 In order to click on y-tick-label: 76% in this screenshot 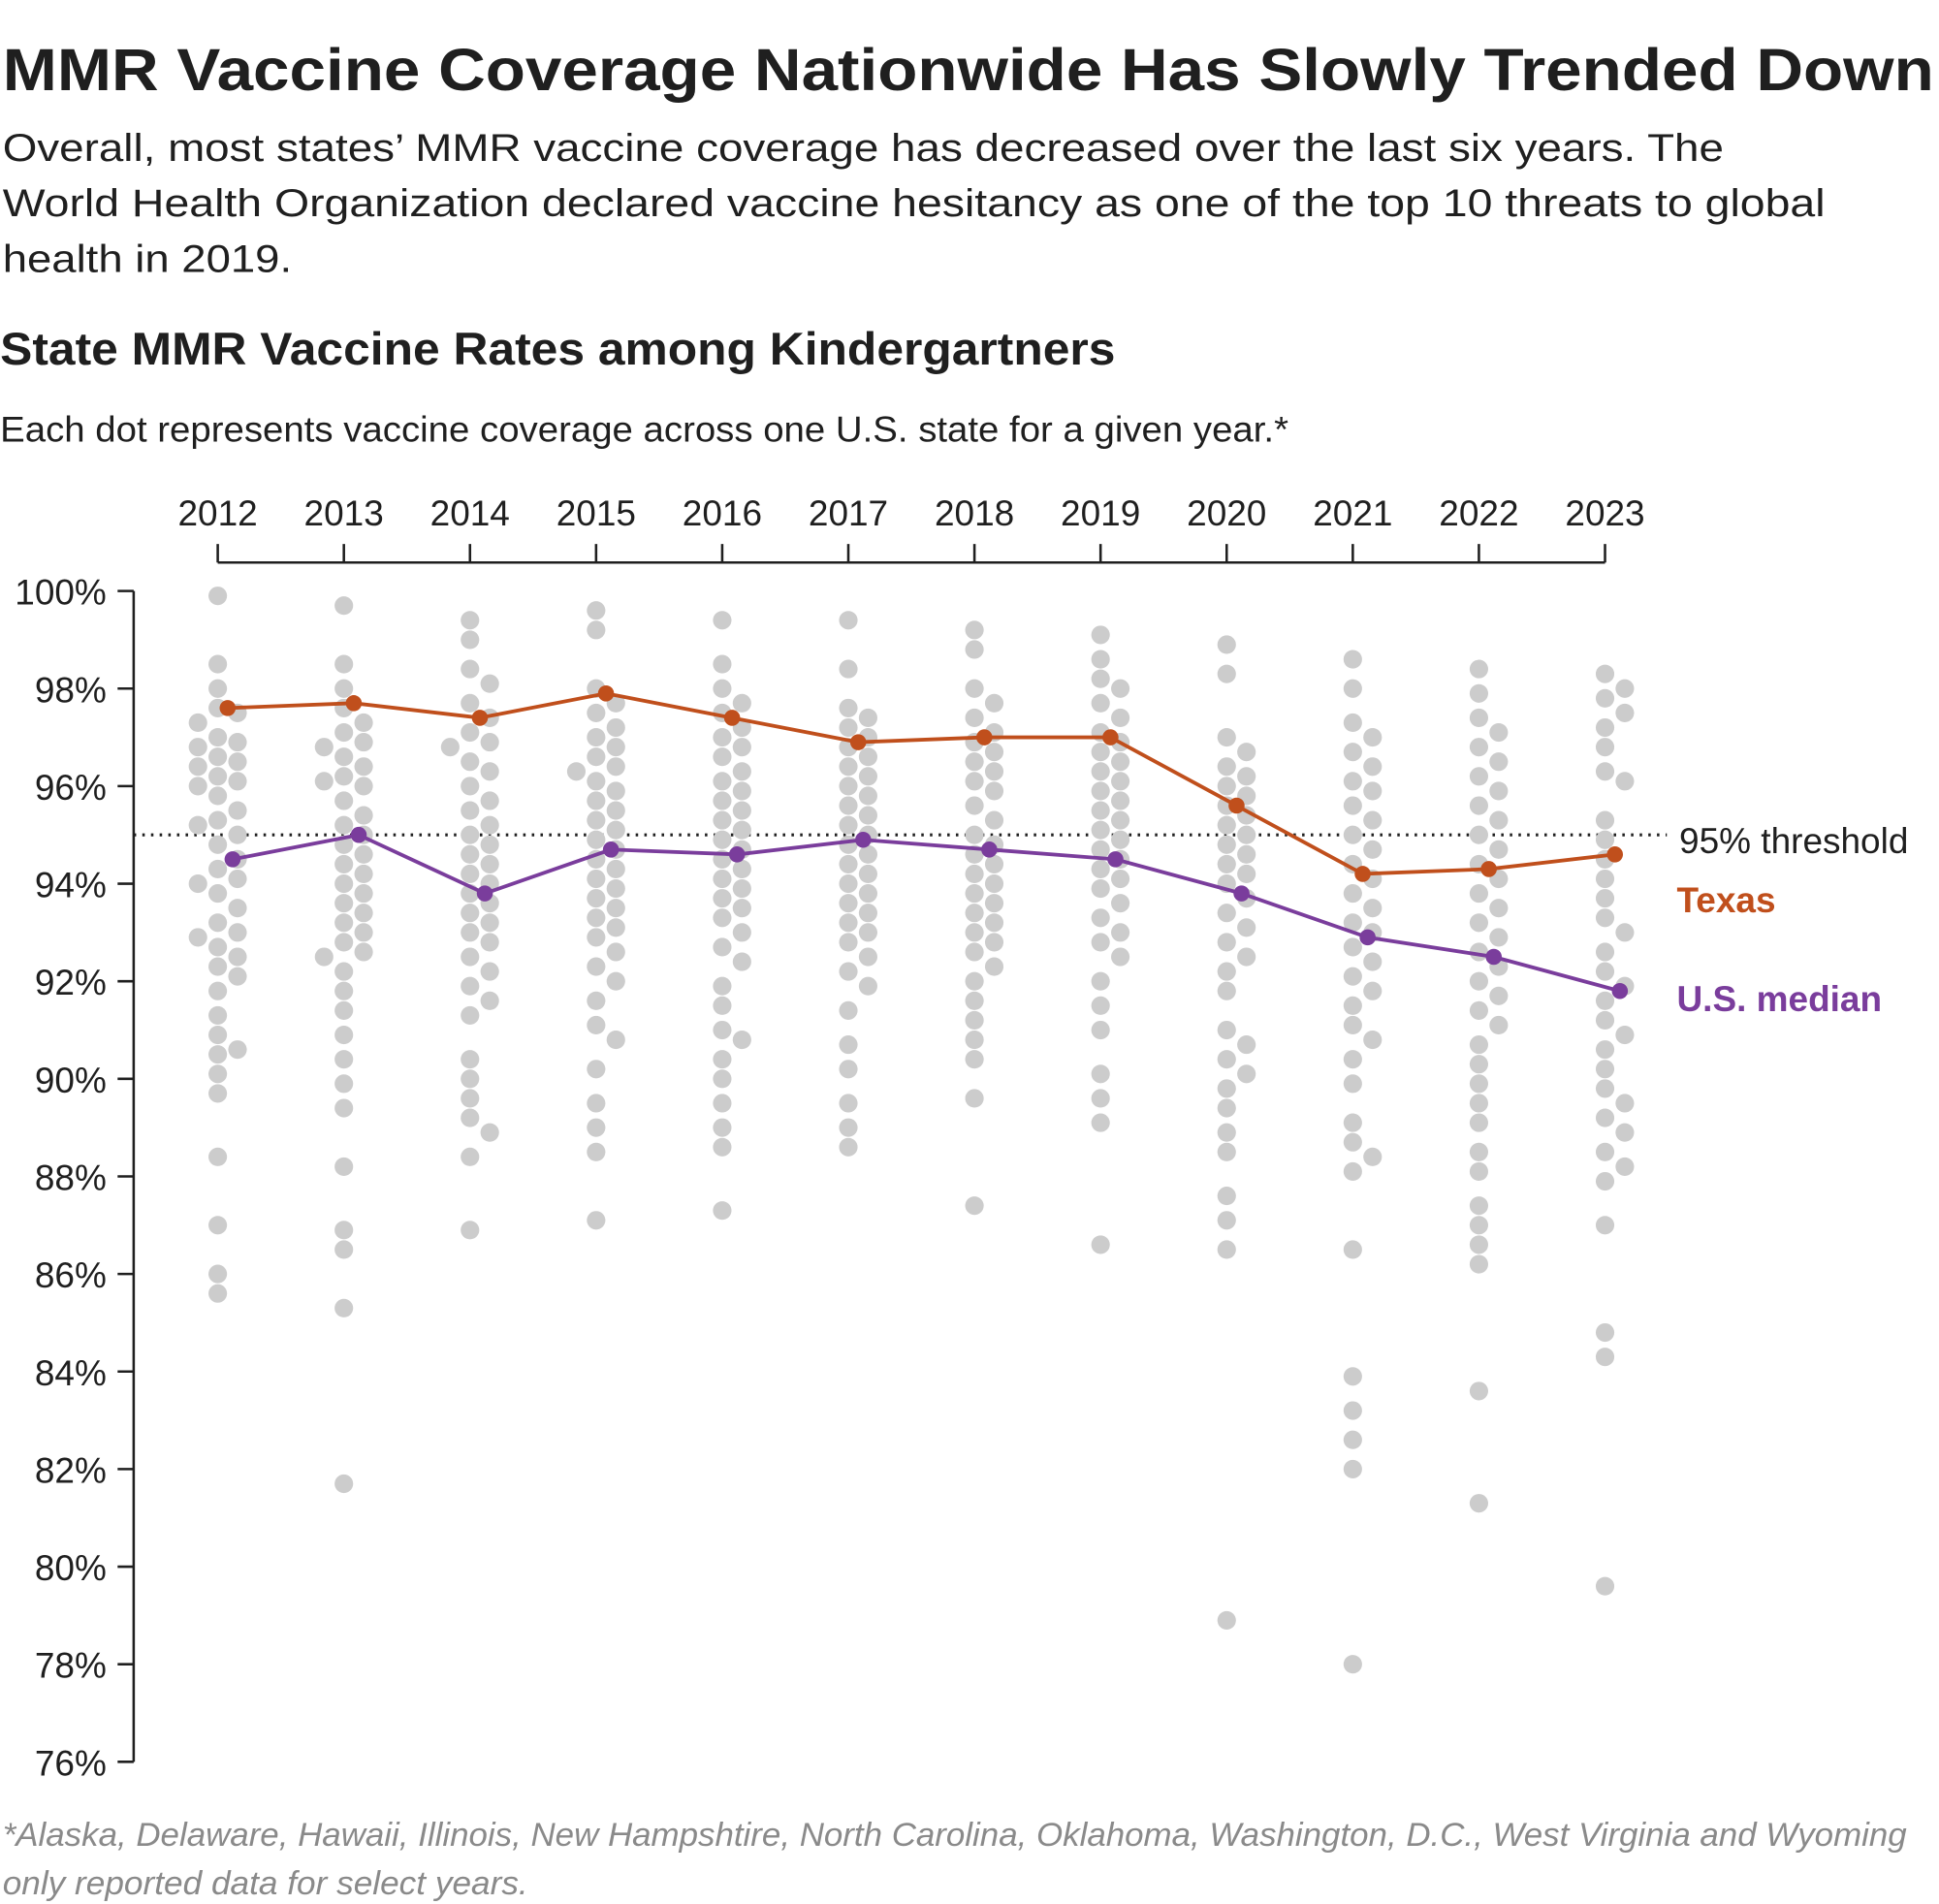, I will do `click(71, 1763)`.